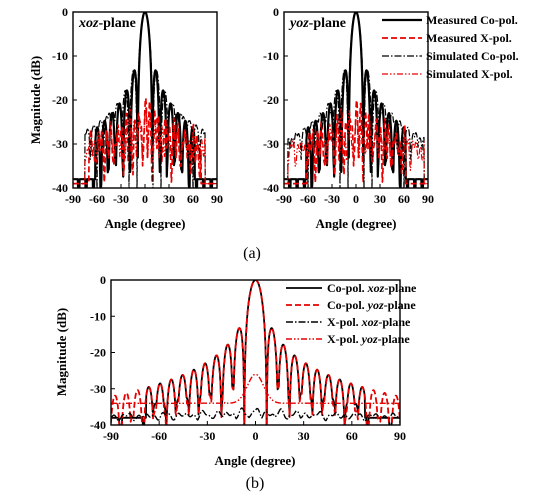  What do you see at coordinates (284, 199) in the screenshot?
I see `x-tick-label-a2: -90` at bounding box center [284, 199].